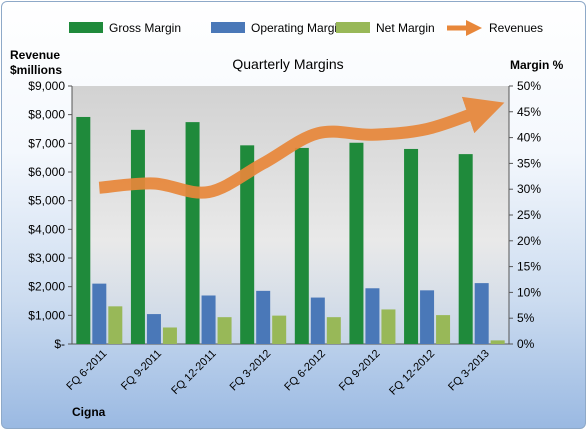 This screenshot has width=587, height=431. I want to click on left-axis-tick: $2,000, so click(46, 287).